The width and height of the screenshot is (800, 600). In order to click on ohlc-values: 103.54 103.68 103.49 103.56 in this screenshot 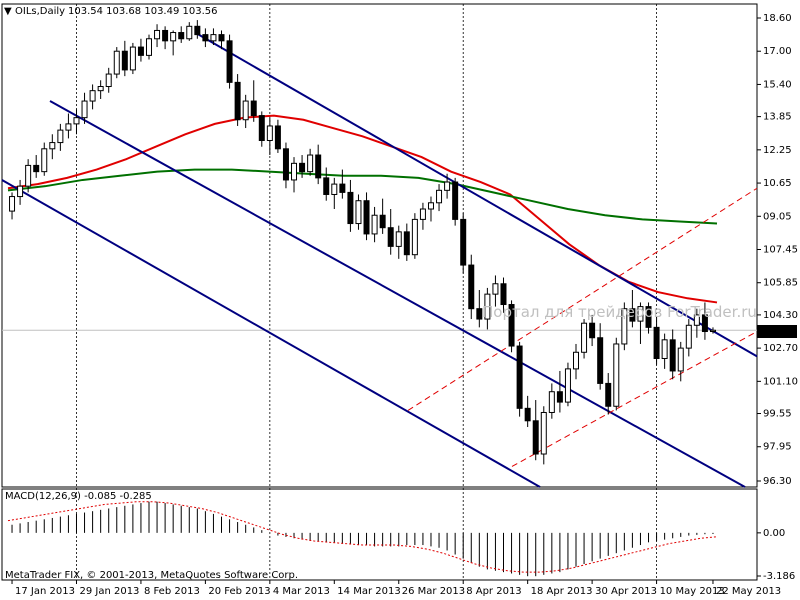, I will do `click(143, 11)`.